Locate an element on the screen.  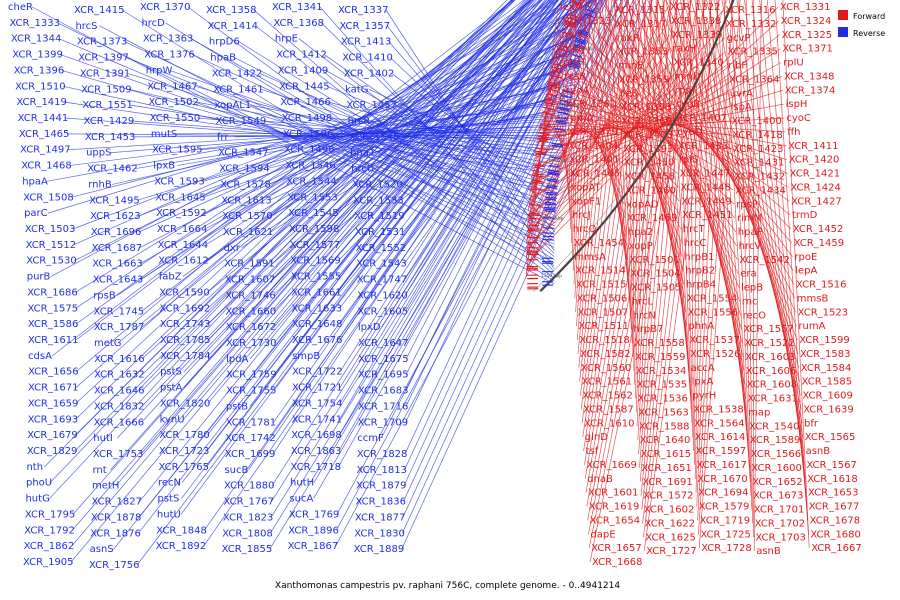
forward-gene-label: XCR_1454 is located at coordinates (599, 243).